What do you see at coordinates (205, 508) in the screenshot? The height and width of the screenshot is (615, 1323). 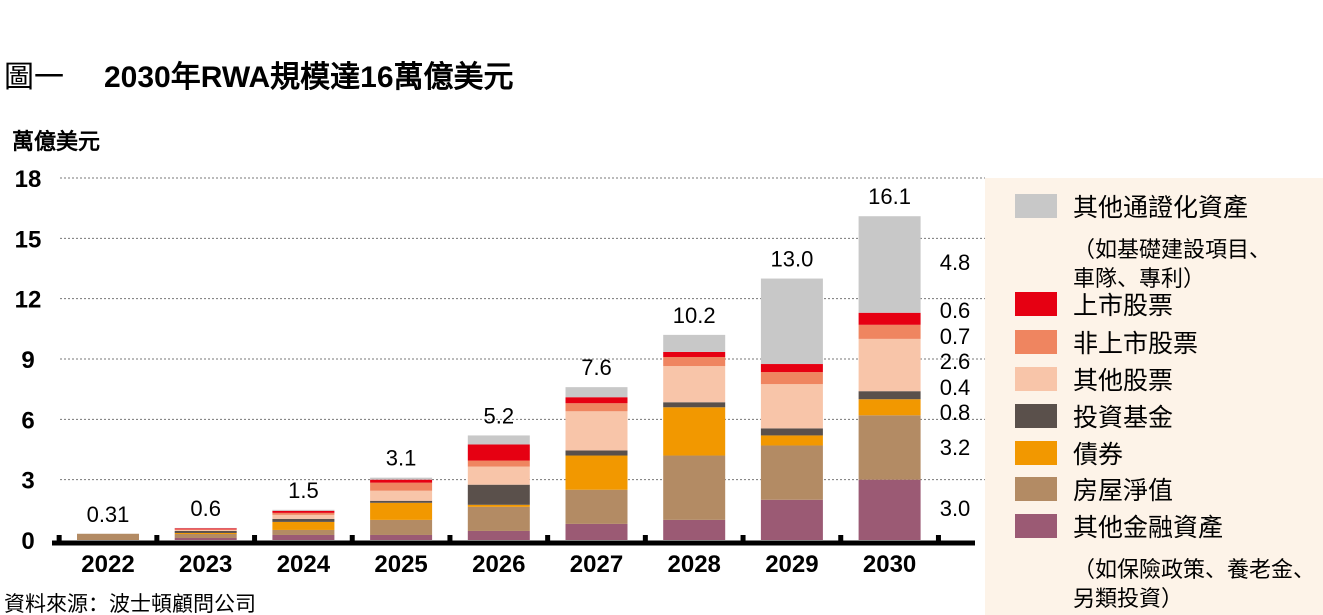 I see `total-label: 0.6` at bounding box center [205, 508].